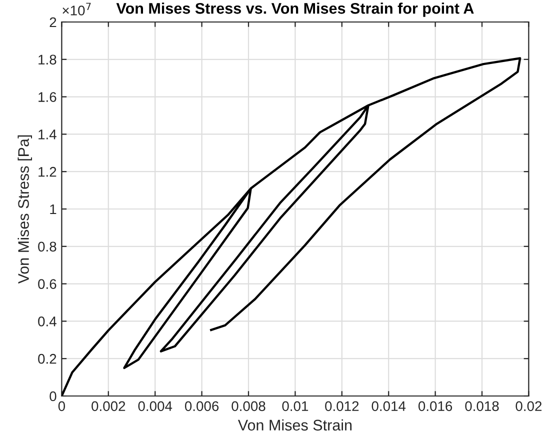 This screenshot has width=544, height=443. What do you see at coordinates (53, 209) in the screenshot?
I see `y-tick-label: 1` at bounding box center [53, 209].